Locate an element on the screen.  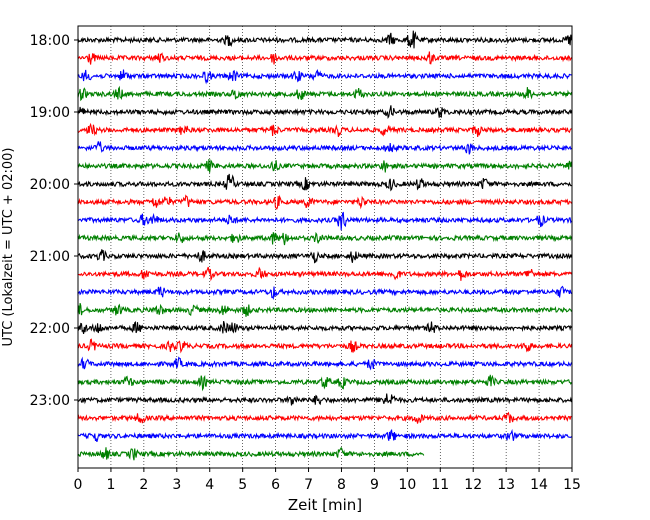
x-tick-label: 10 is located at coordinates (407, 485).